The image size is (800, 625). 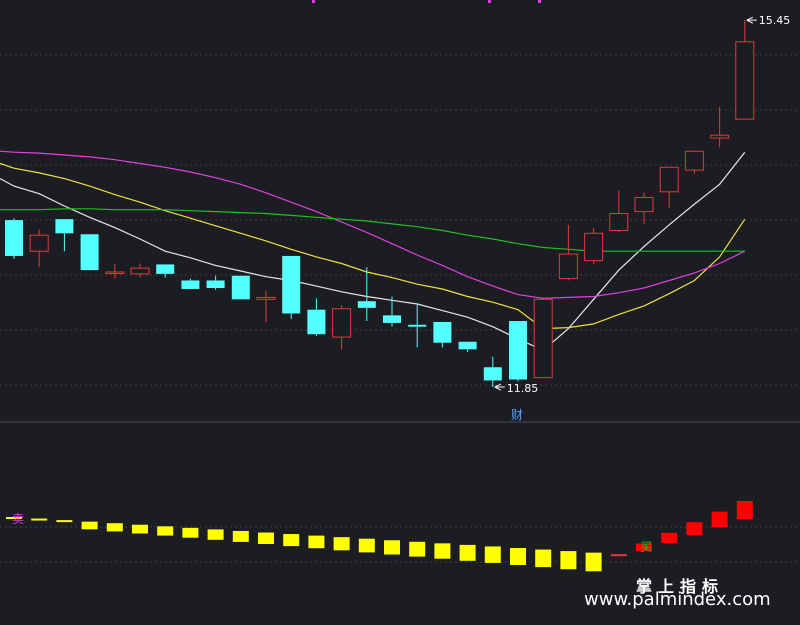 I want to click on low-label: 11.85, so click(x=523, y=388).